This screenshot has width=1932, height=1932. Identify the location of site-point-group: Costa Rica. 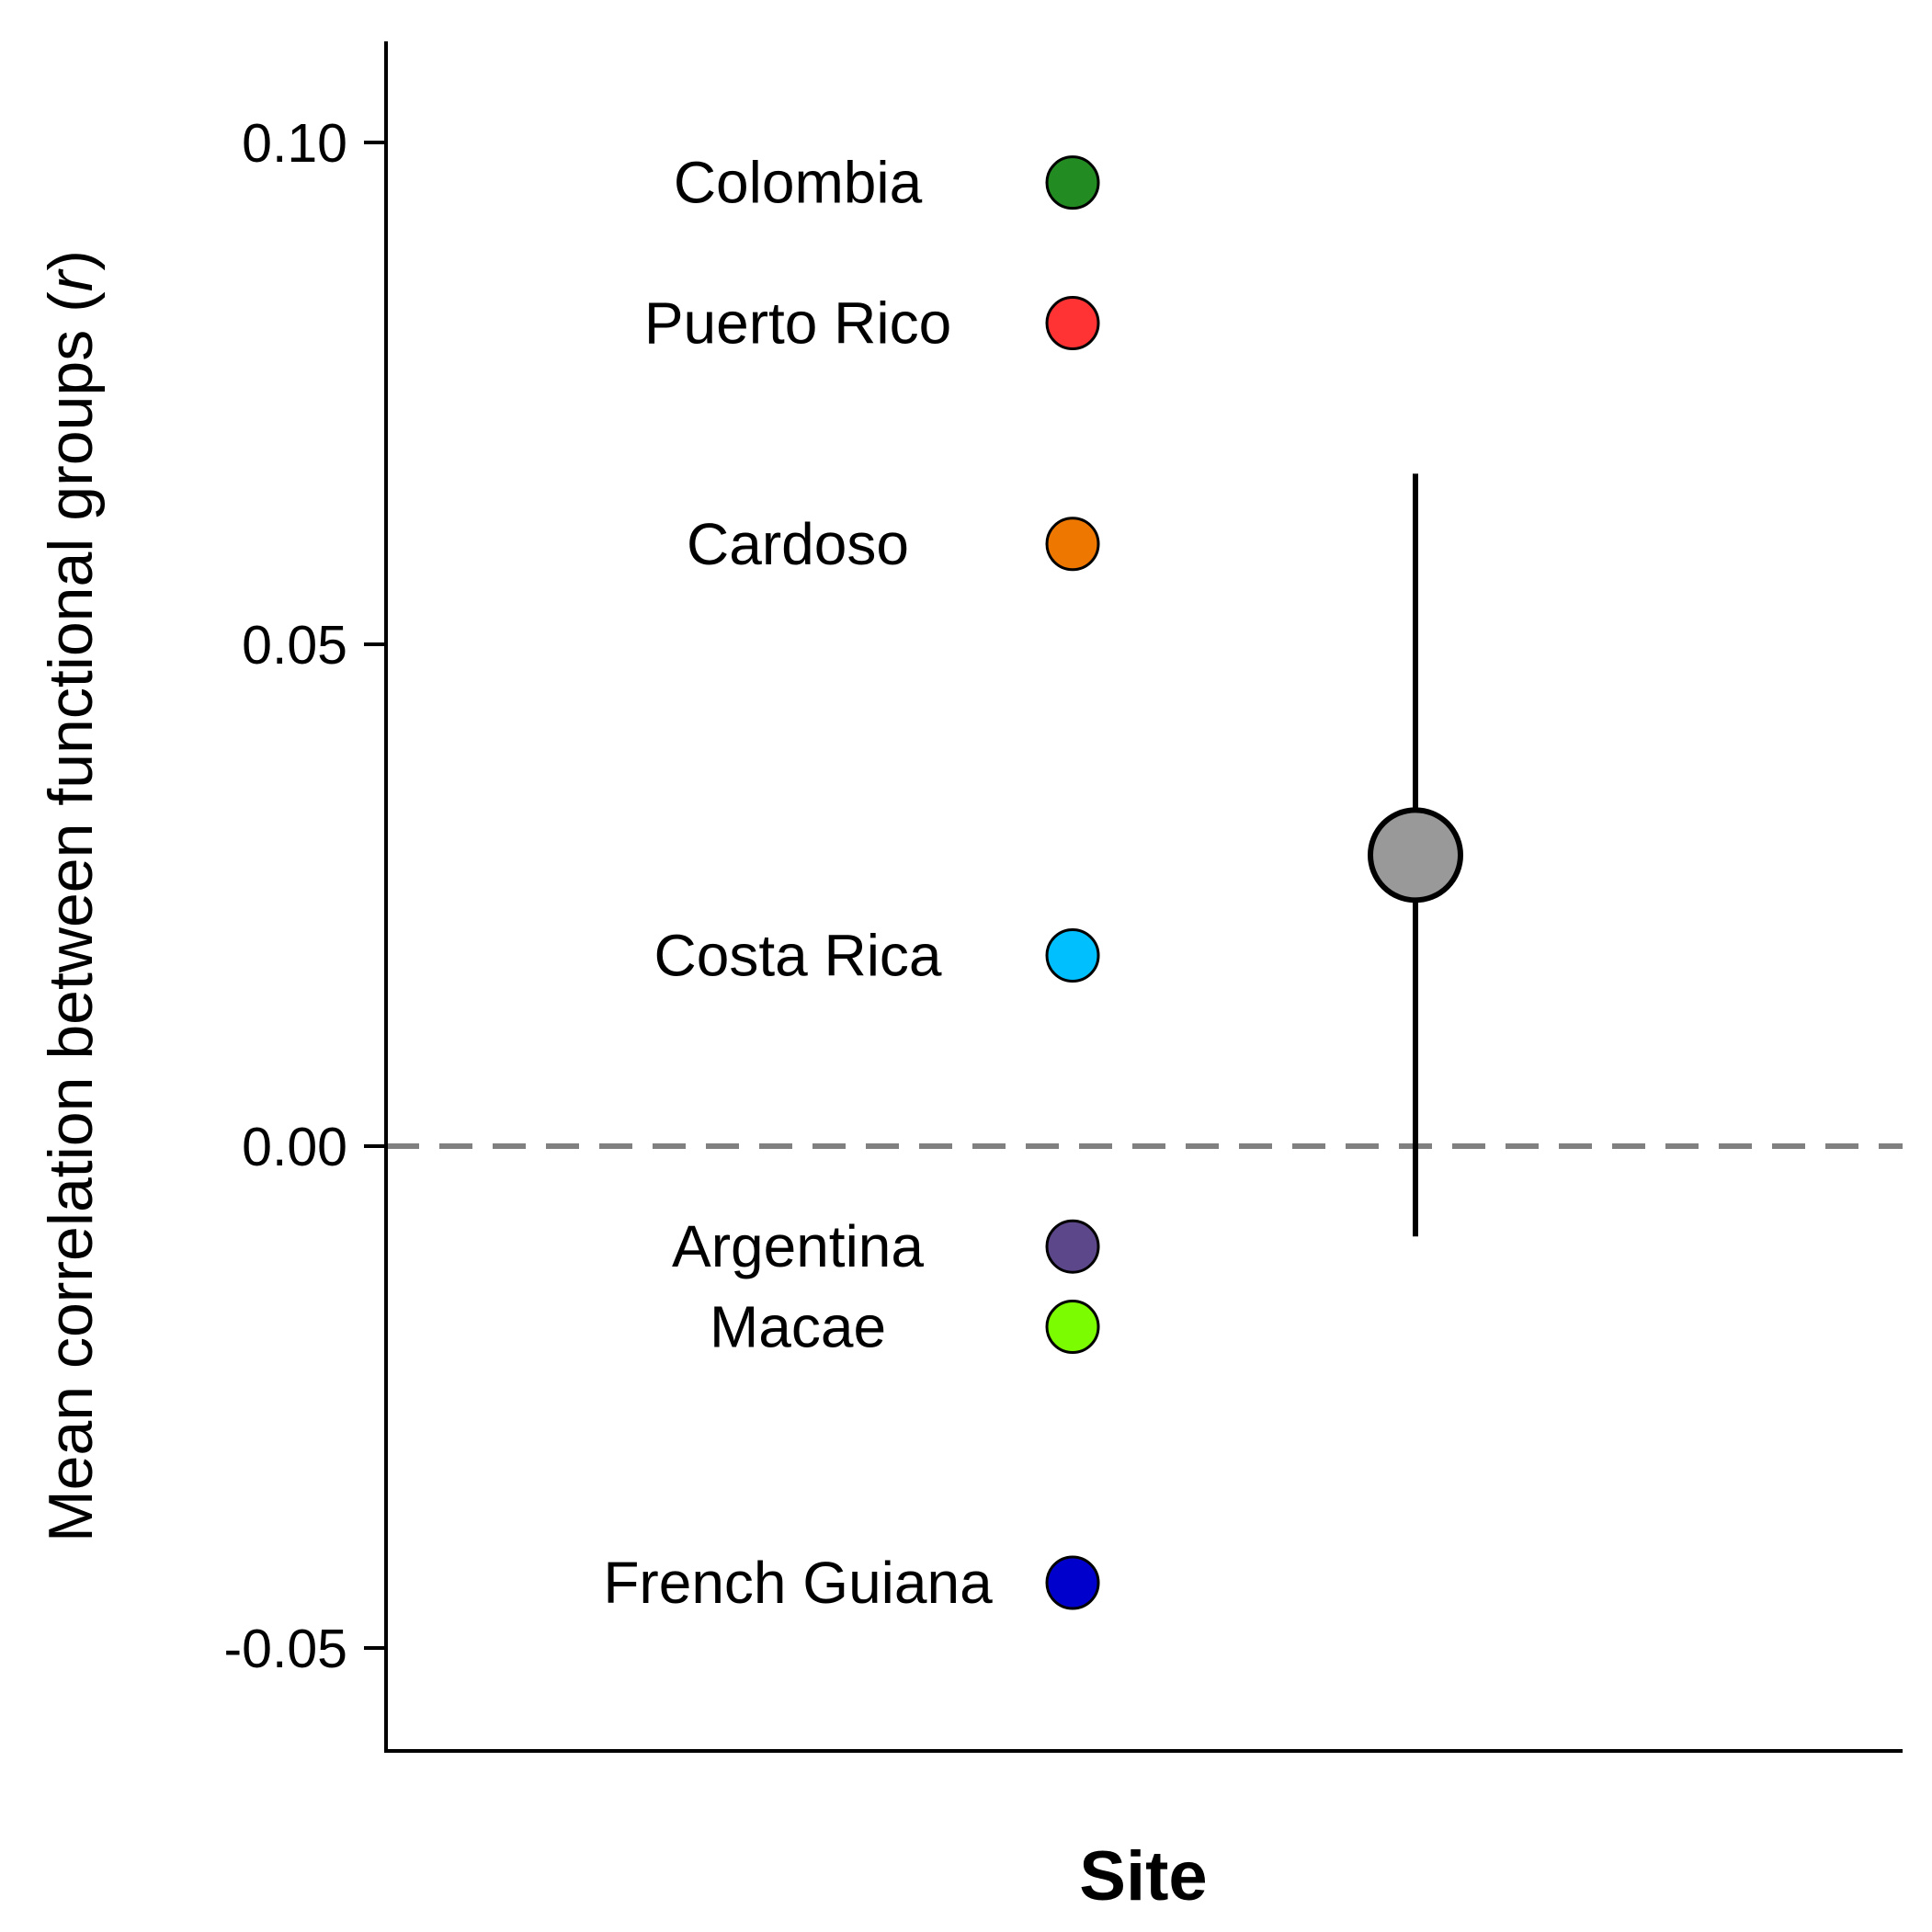
(877, 956).